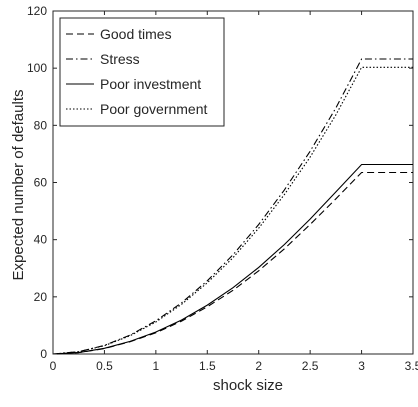  What do you see at coordinates (248, 385) in the screenshot?
I see `x-axis-label: shock size` at bounding box center [248, 385].